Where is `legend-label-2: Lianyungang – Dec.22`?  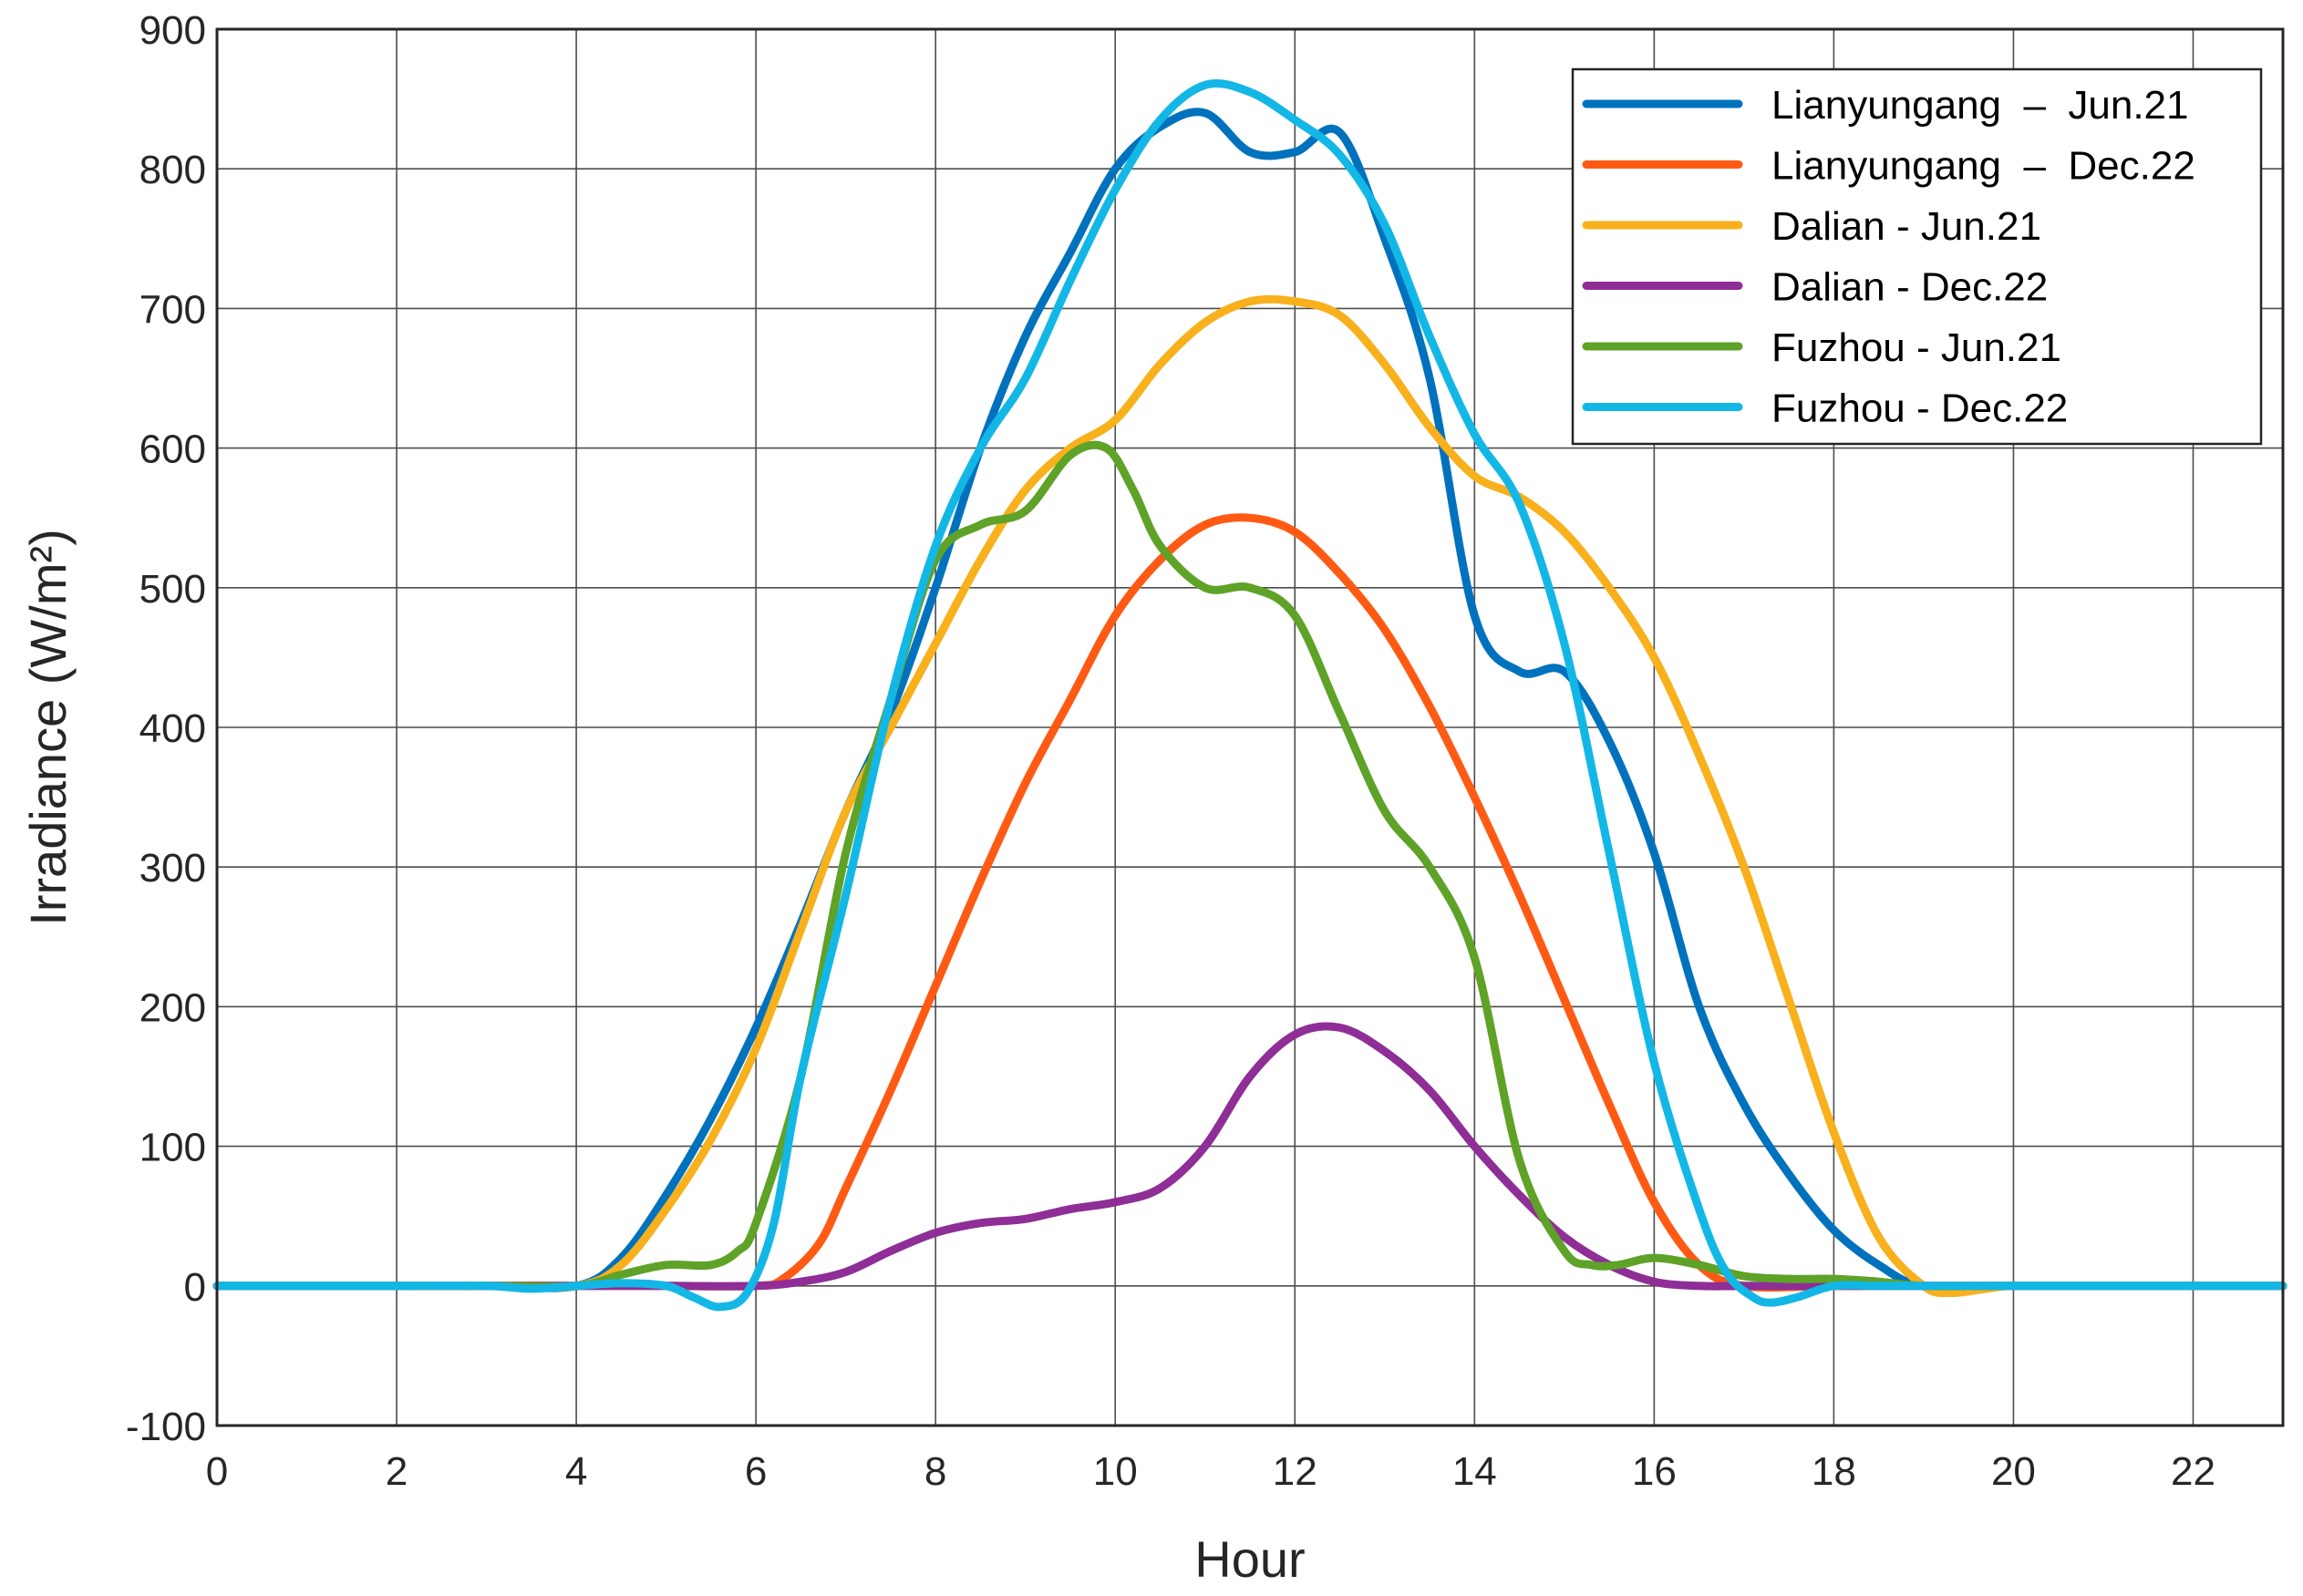
legend-label-2: Lianyungang – Dec.22 is located at coordinates (1983, 166).